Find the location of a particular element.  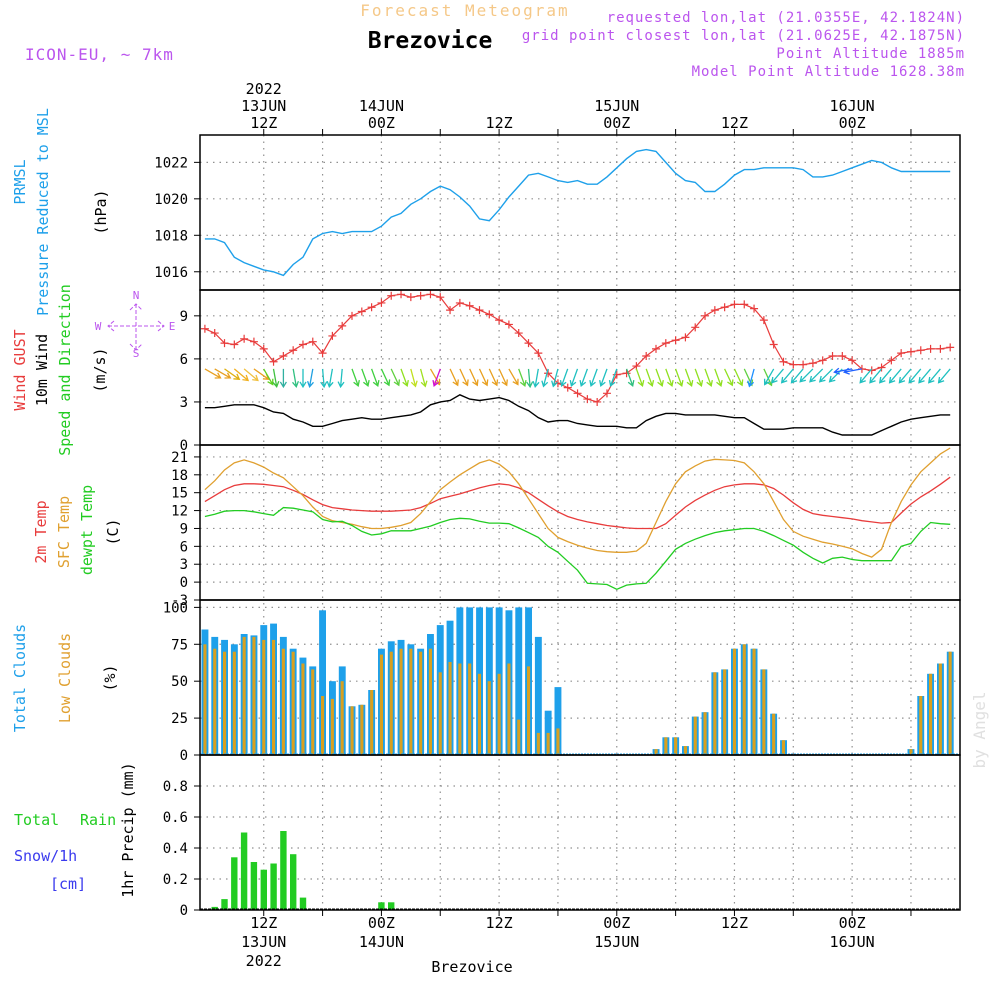

clouds-unit: (%) is located at coordinates (110, 677).